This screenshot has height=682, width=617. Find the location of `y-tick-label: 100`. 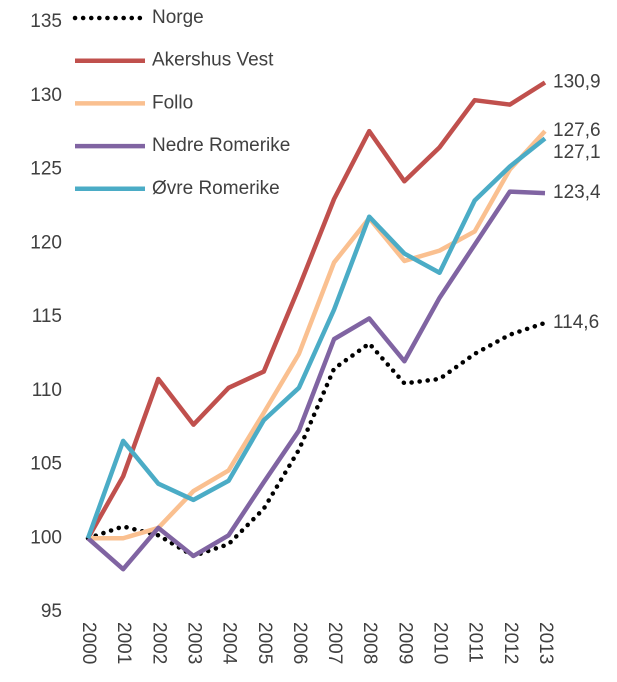

y-tick-label: 100 is located at coordinates (46, 537).